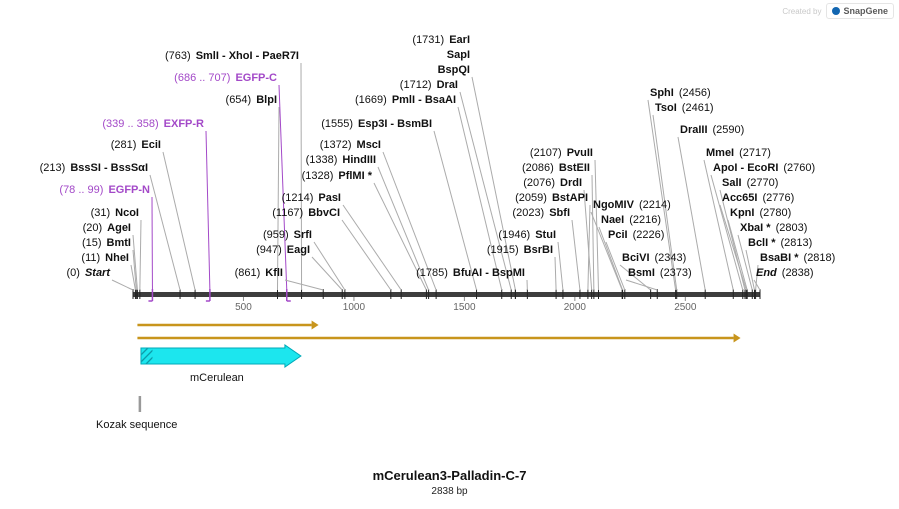 This screenshot has width=899, height=509. I want to click on site-label-bspqi: BspQI, so click(454, 70).